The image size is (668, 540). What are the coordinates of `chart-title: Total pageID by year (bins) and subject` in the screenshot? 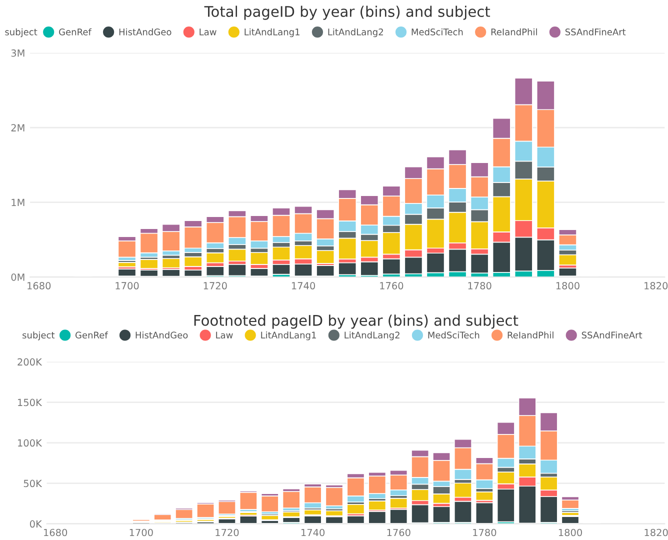 It's located at (347, 13).